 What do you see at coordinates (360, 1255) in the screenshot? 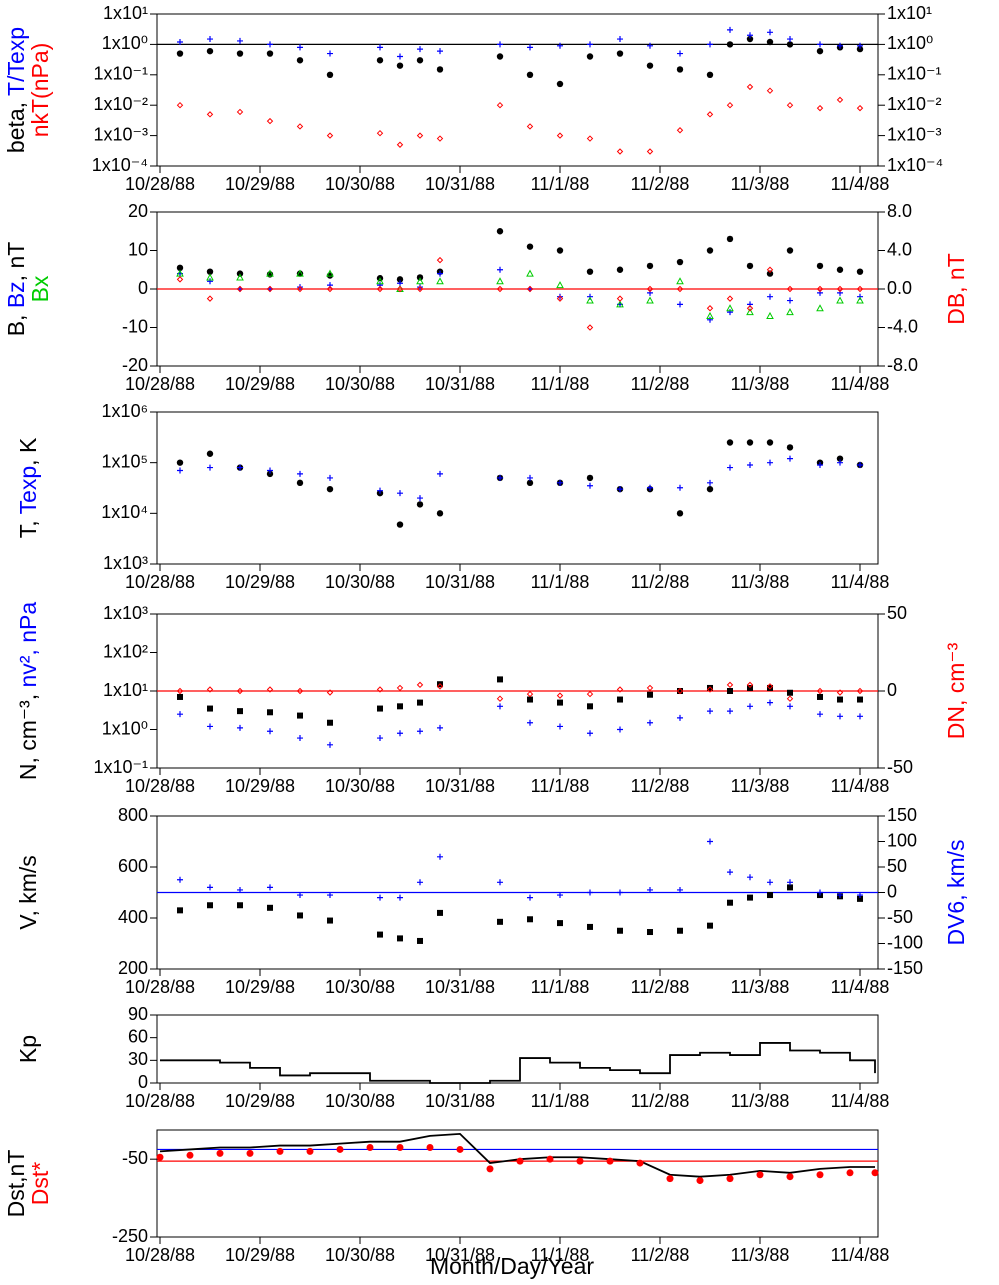
I see `x-tick-label: 10/30/88` at bounding box center [360, 1255].